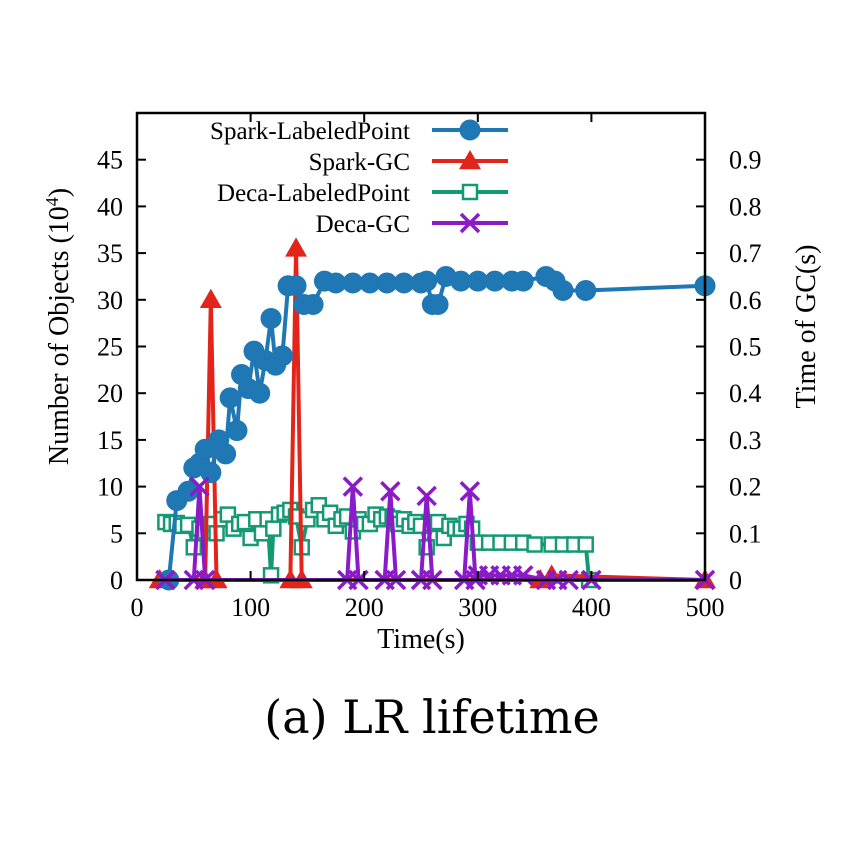 The height and width of the screenshot is (841, 864). Describe the element at coordinates (116, 533) in the screenshot. I see `y-tick-label: 5` at that location.